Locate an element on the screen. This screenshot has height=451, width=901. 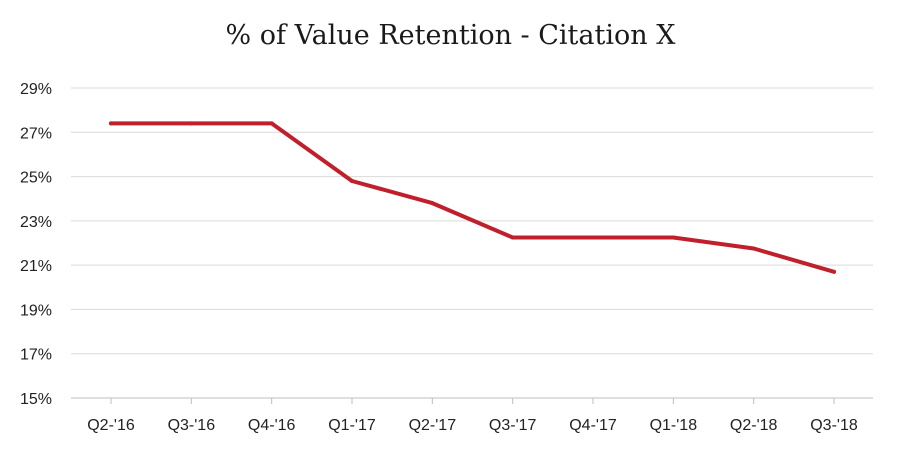
x-tick-label: Q4-'17 is located at coordinates (593, 425).